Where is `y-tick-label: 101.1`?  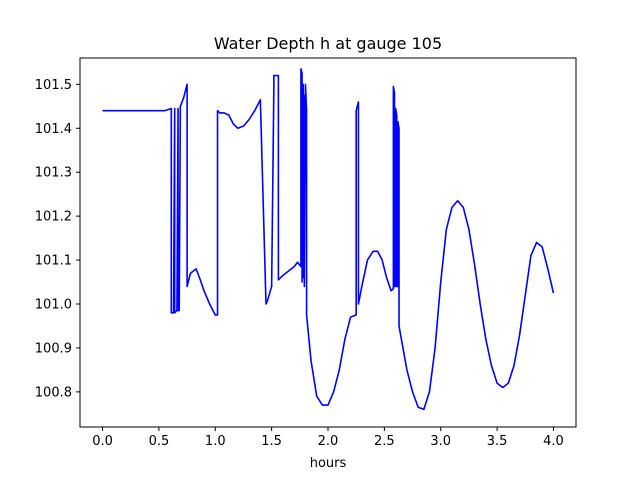 y-tick-label: 101.1 is located at coordinates (53, 261).